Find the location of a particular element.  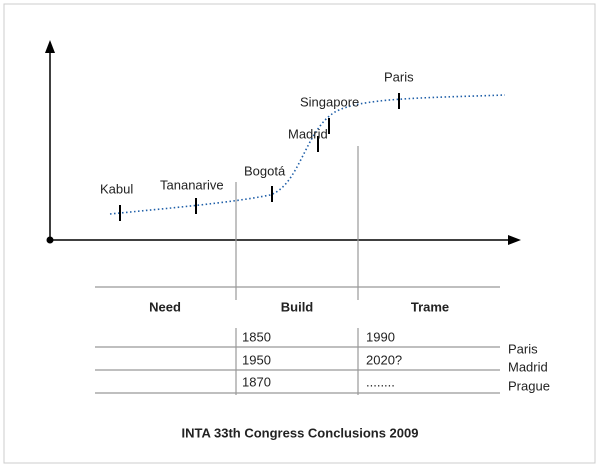

city-label: Paris is located at coordinates (399, 76).